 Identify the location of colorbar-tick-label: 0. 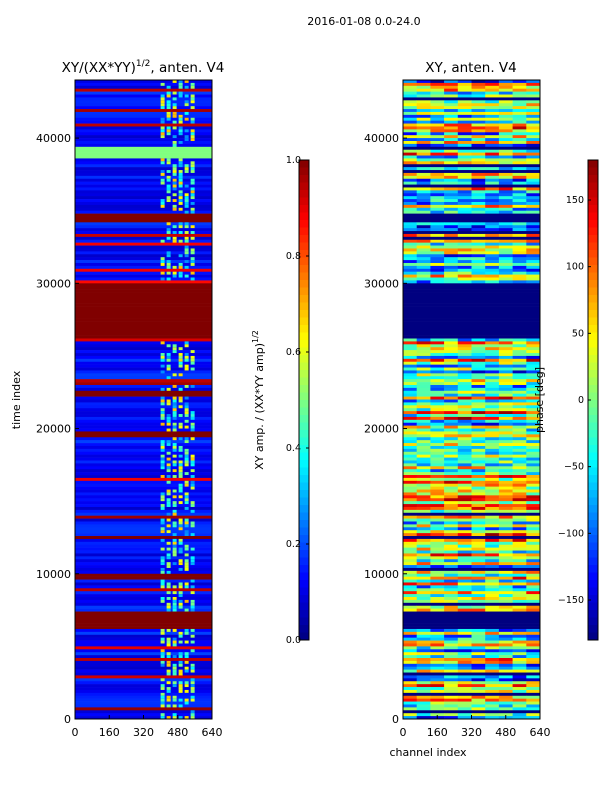
(581, 400).